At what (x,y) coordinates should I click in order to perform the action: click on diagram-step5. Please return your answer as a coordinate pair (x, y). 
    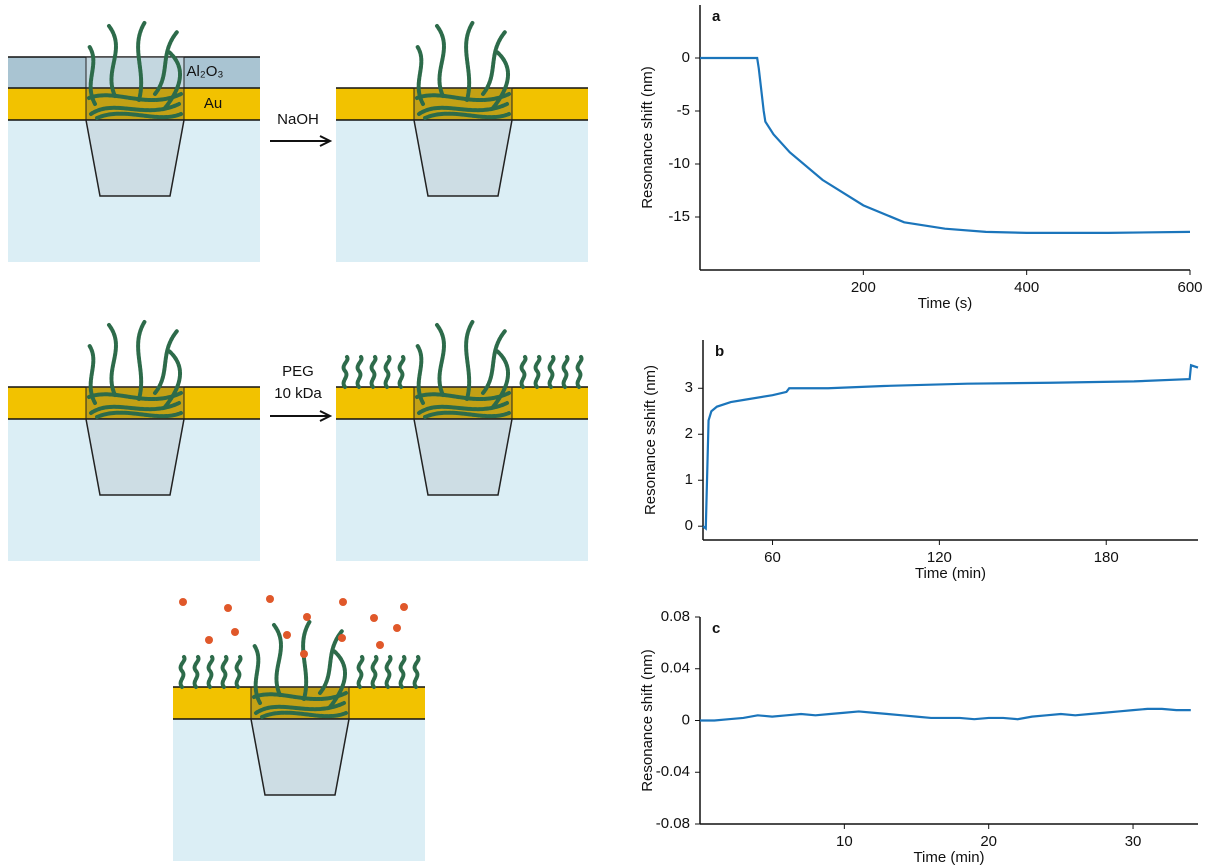
    Looking at the image, I should click on (299, 740).